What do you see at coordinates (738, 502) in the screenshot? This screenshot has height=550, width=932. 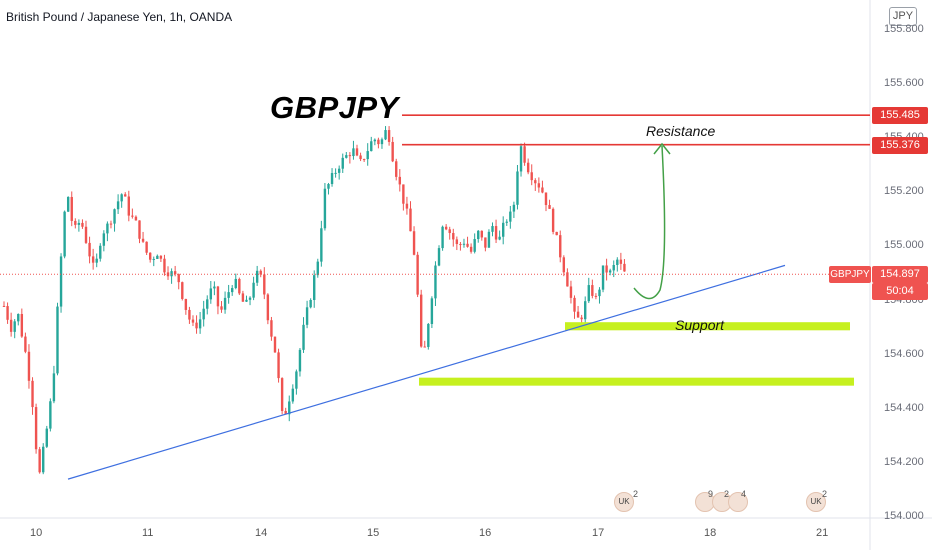 I see `event-cluster-icon` at bounding box center [738, 502].